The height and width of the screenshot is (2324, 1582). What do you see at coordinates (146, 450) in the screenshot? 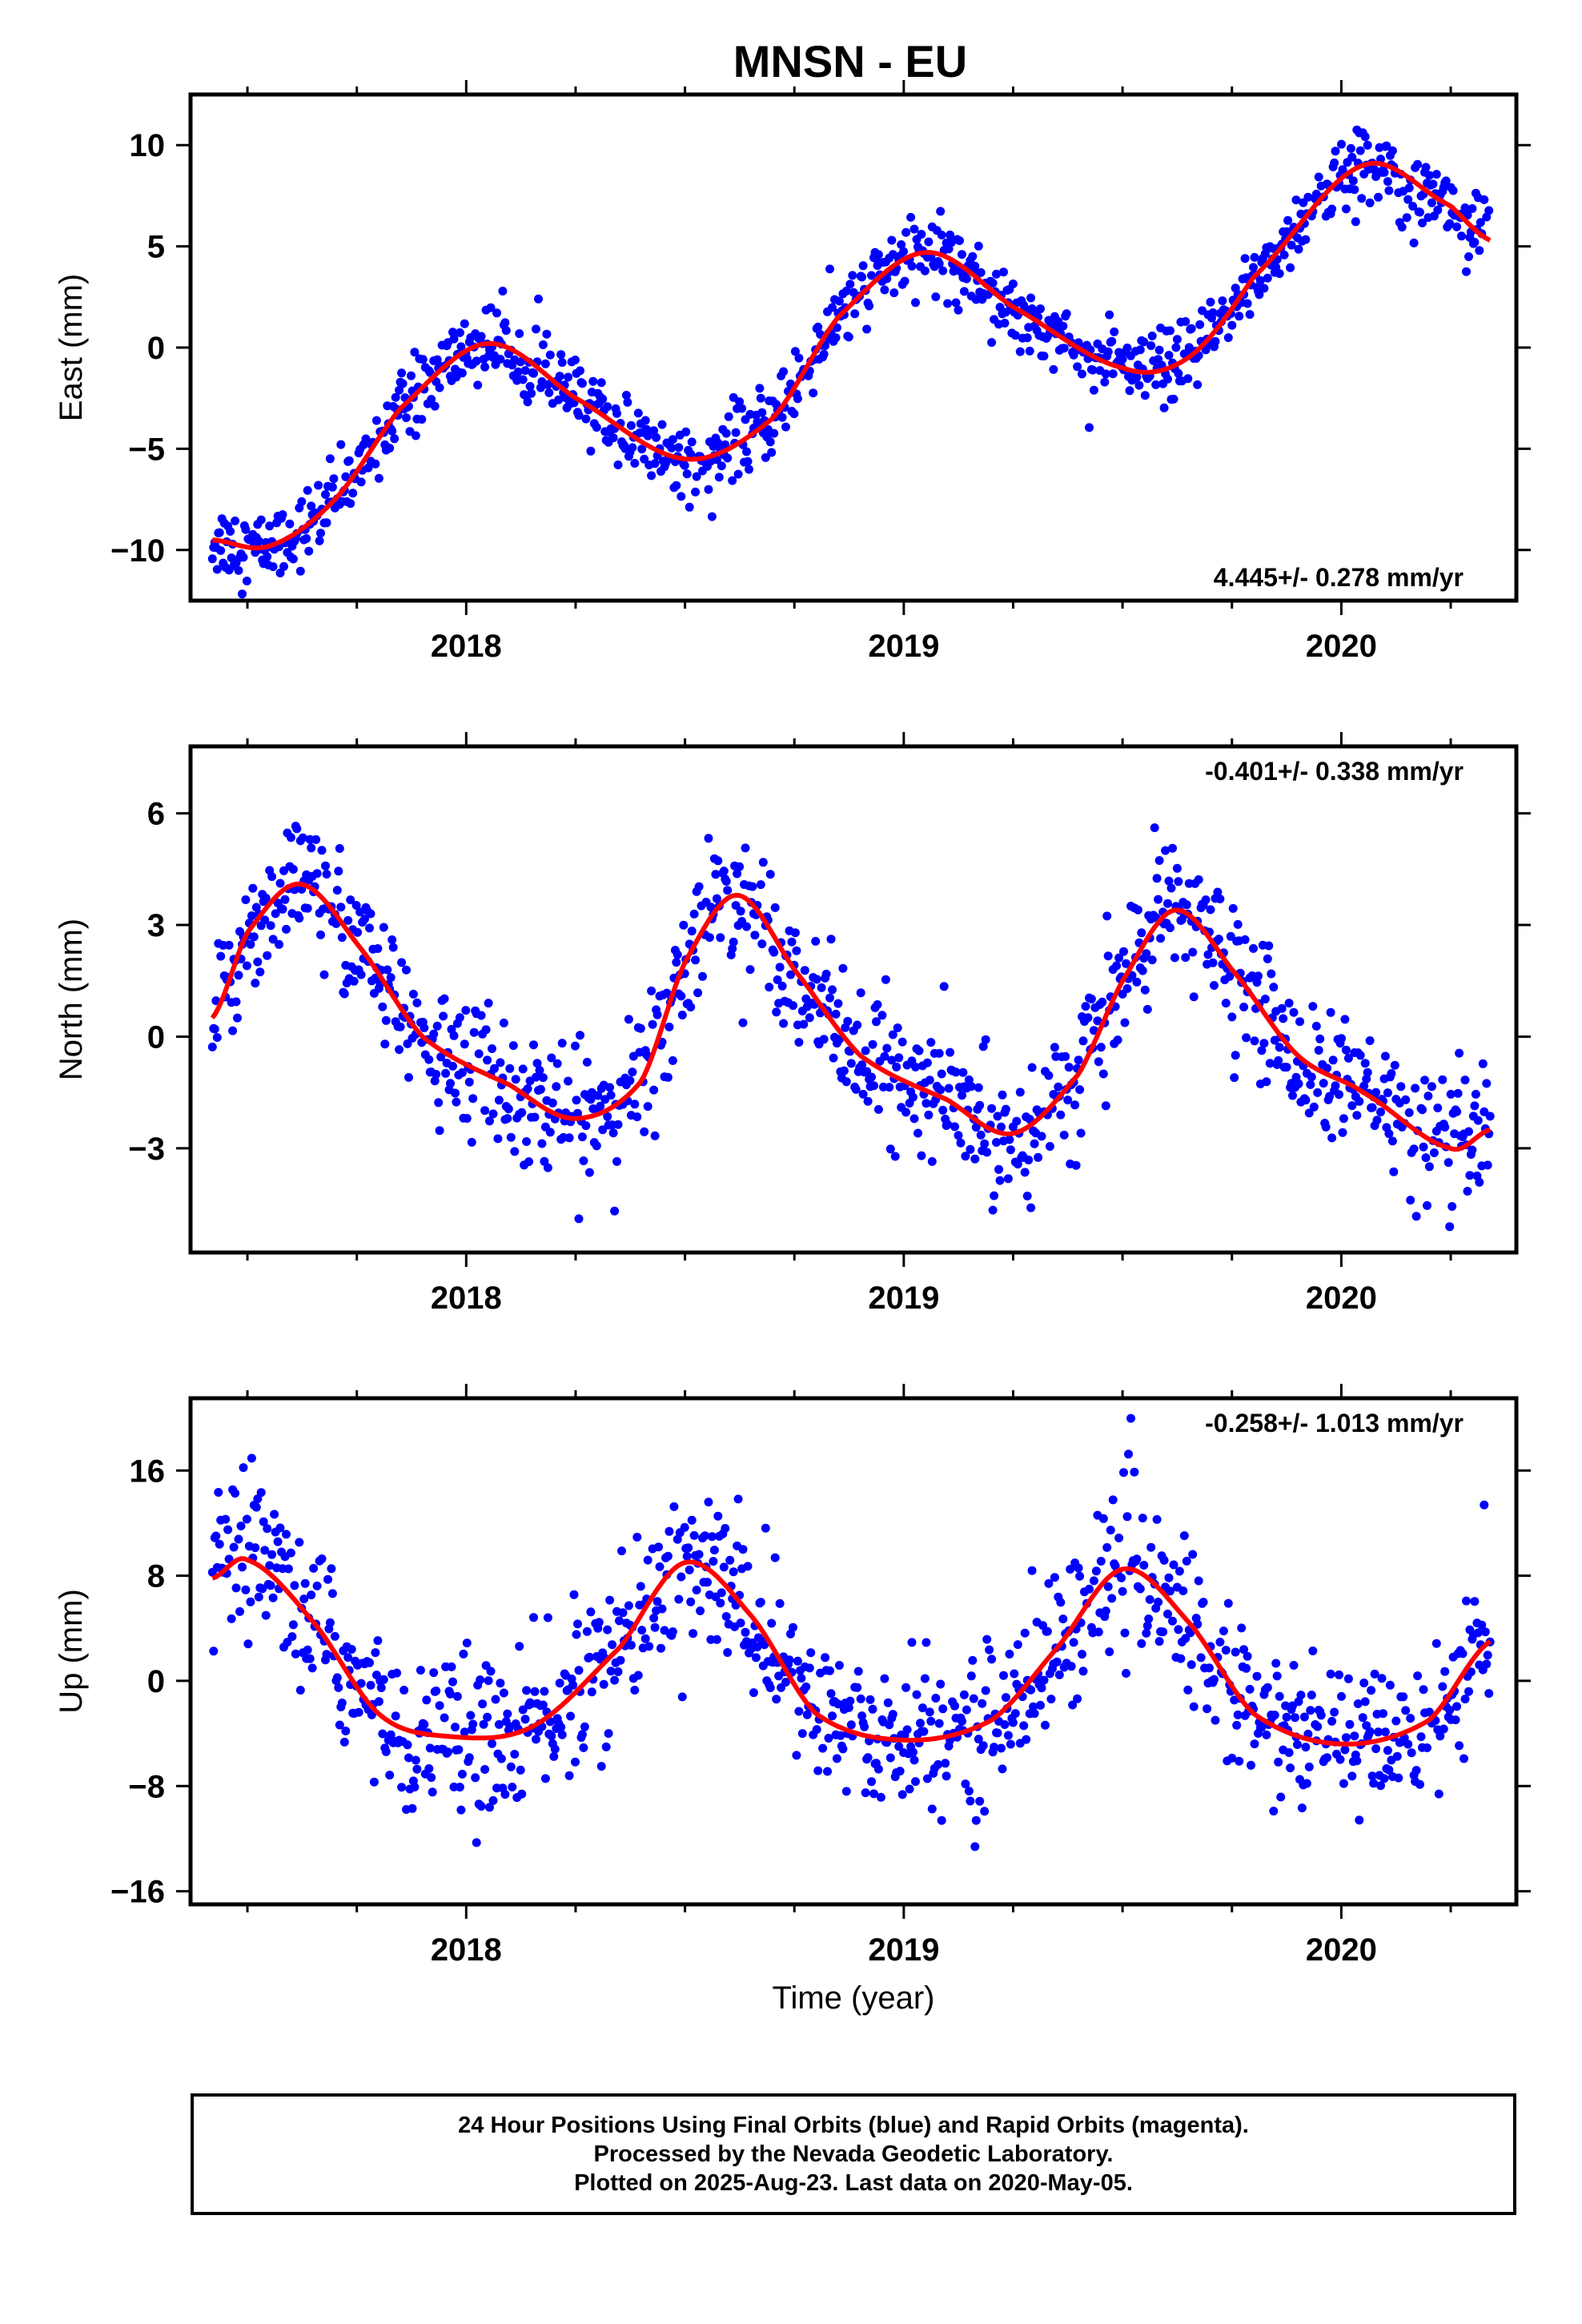
I see `y-tick-label: −5` at bounding box center [146, 450].